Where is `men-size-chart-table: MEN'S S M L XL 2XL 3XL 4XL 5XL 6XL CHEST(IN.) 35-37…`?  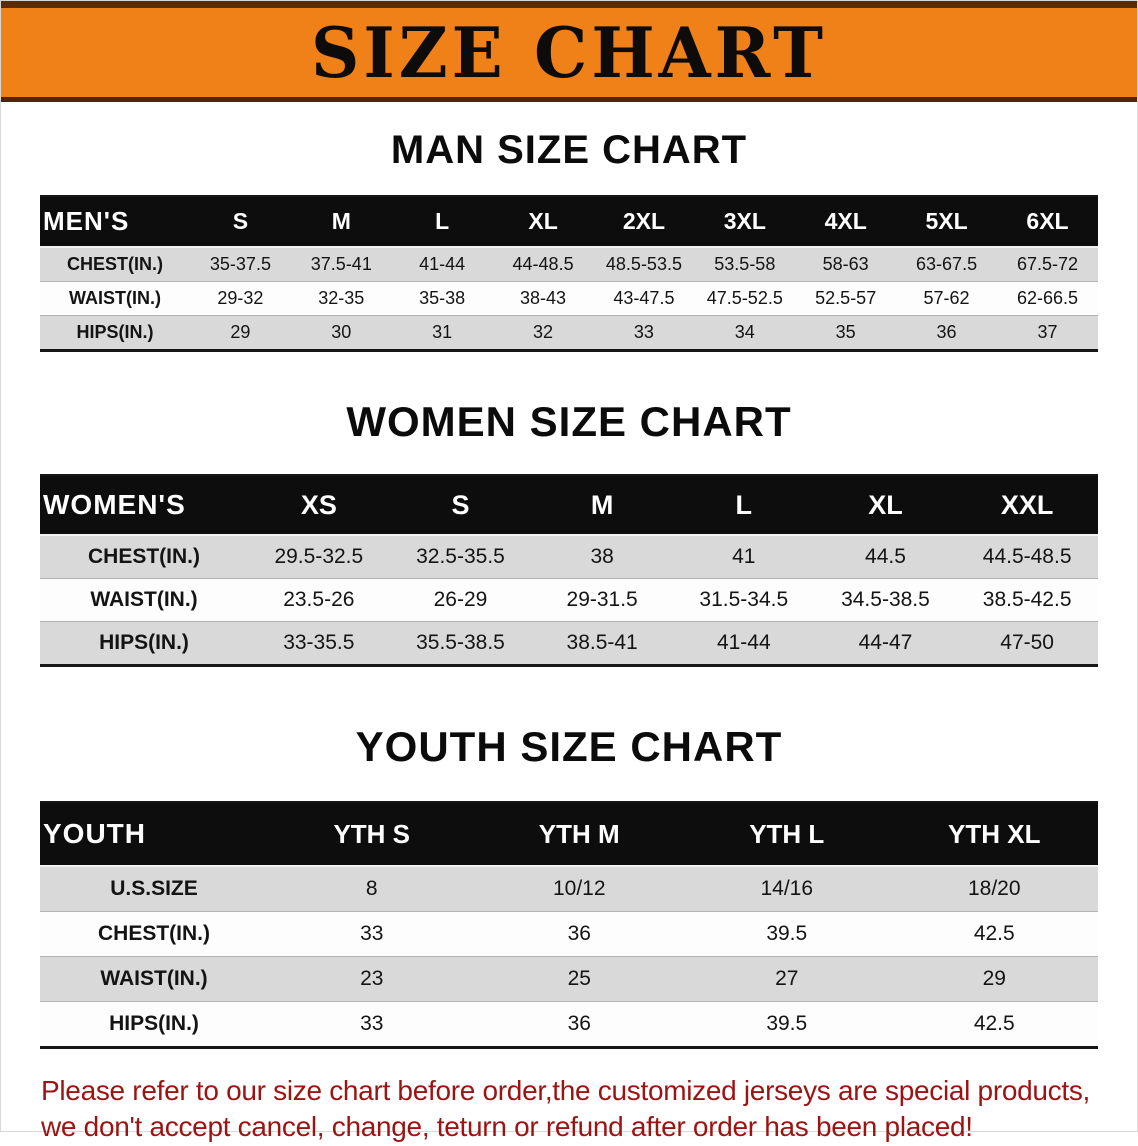
men-size-chart-table: MEN'S S M L XL 2XL 3XL 4XL 5XL 6XL CHEST(IN.) 35-37… is located at coordinates (569, 273).